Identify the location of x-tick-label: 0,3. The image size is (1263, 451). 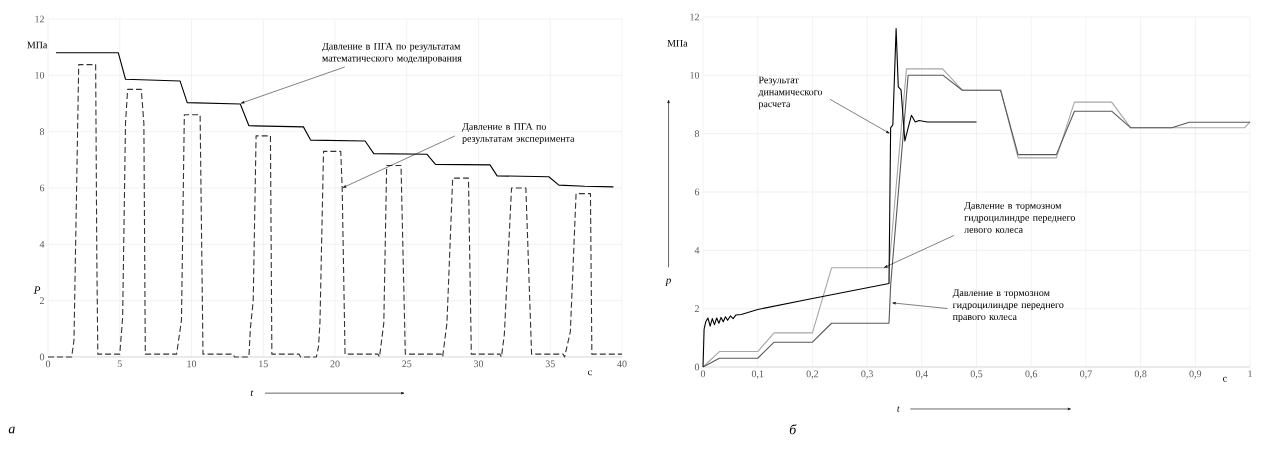
(867, 374).